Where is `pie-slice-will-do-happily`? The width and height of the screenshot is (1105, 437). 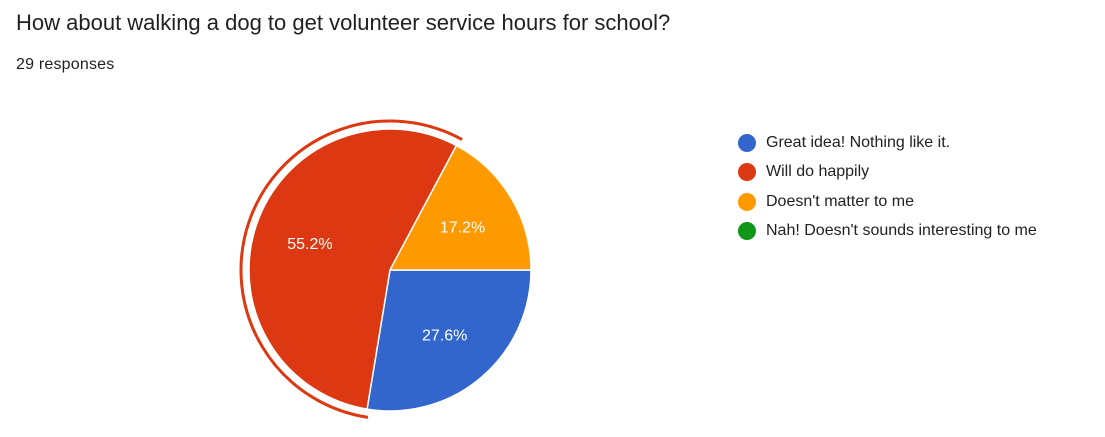 pie-slice-will-do-happily is located at coordinates (353, 269).